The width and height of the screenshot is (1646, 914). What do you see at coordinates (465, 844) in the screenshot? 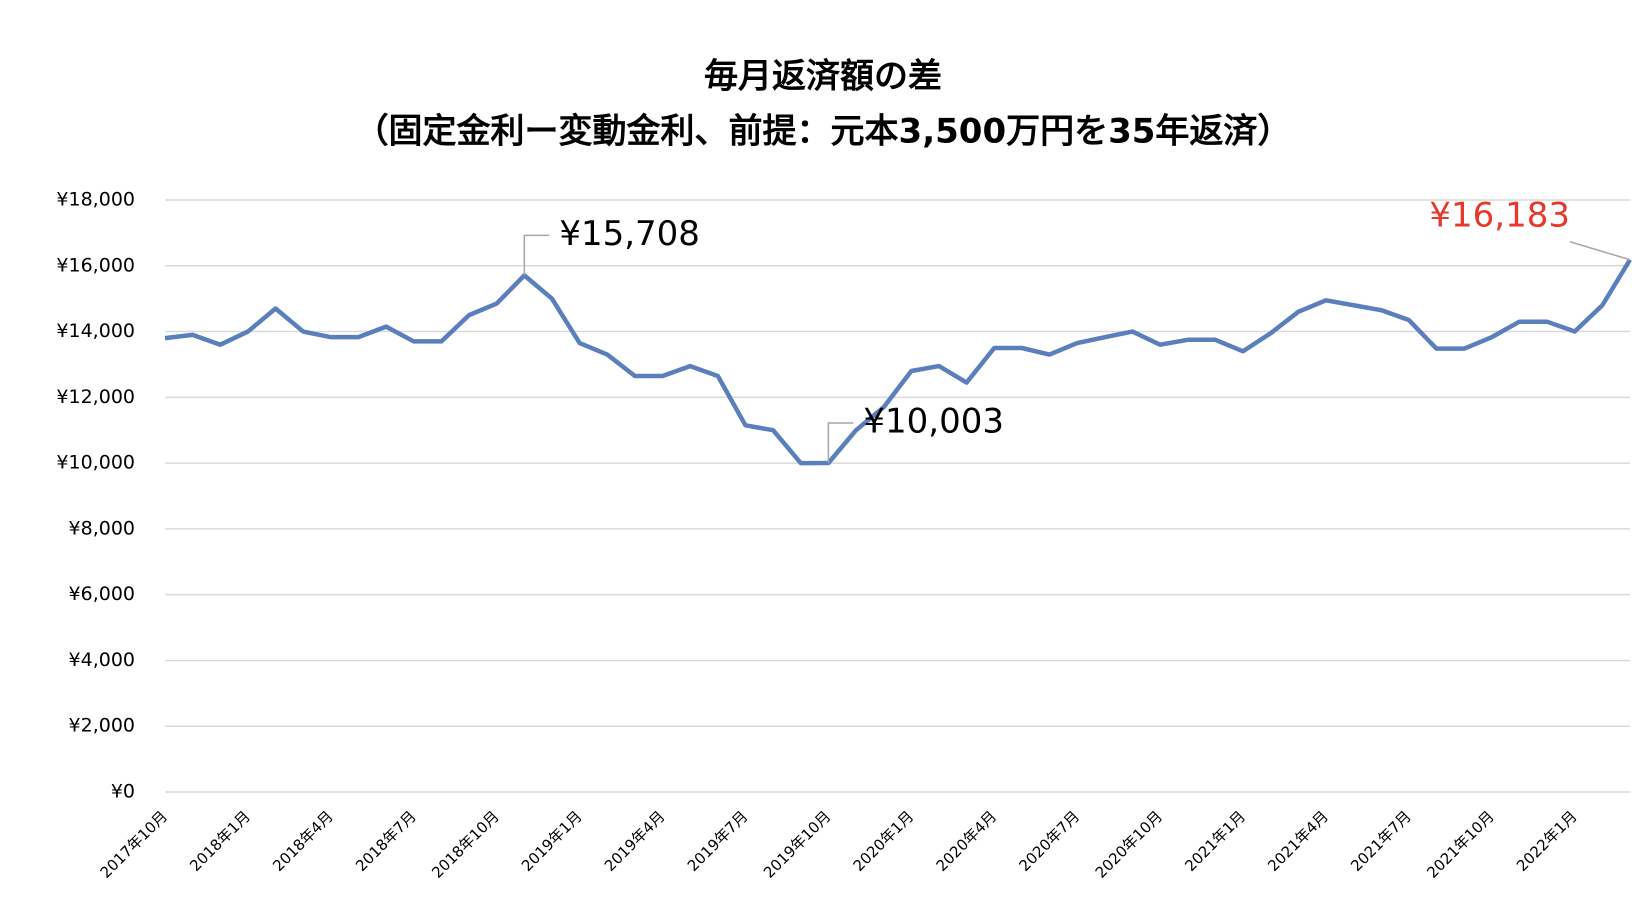
I see `x-tick-label: 2018年10月` at bounding box center [465, 844].